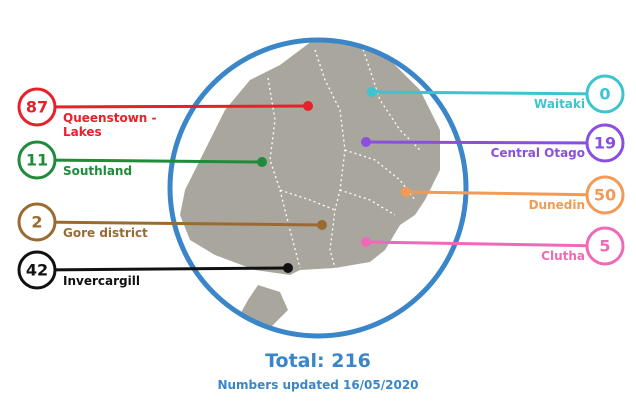 The image size is (636, 409). Describe the element at coordinates (556, 205) in the screenshot. I see `region-name: Dunedin` at that location.